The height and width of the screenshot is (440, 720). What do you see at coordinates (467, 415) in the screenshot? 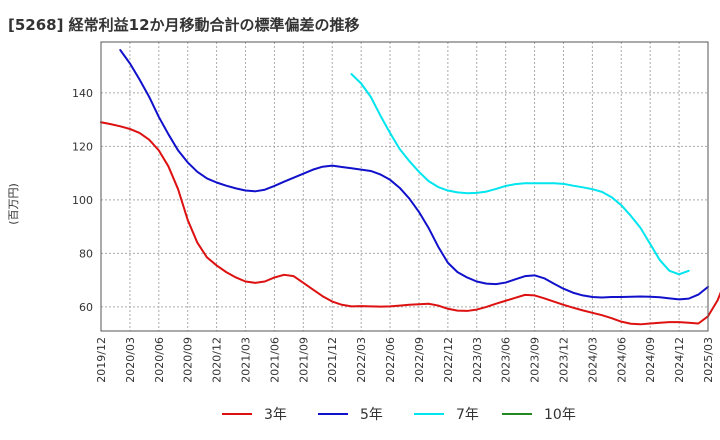
I see `legend-label: 7年` at bounding box center [467, 415].